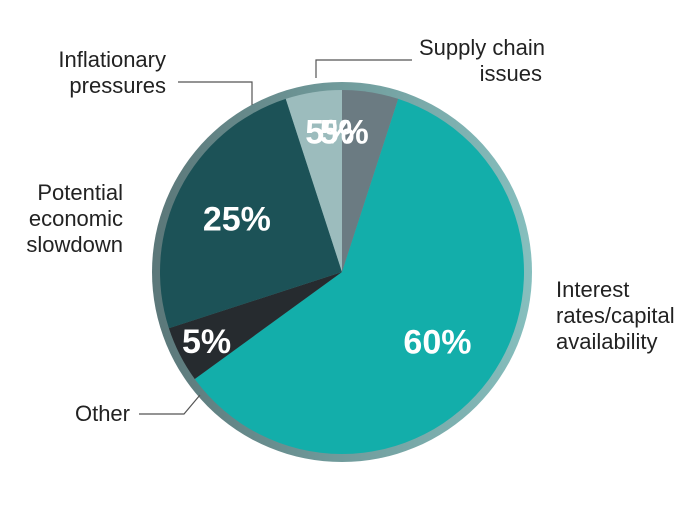  I want to click on category-label-line: Supply chain, so click(482, 47).